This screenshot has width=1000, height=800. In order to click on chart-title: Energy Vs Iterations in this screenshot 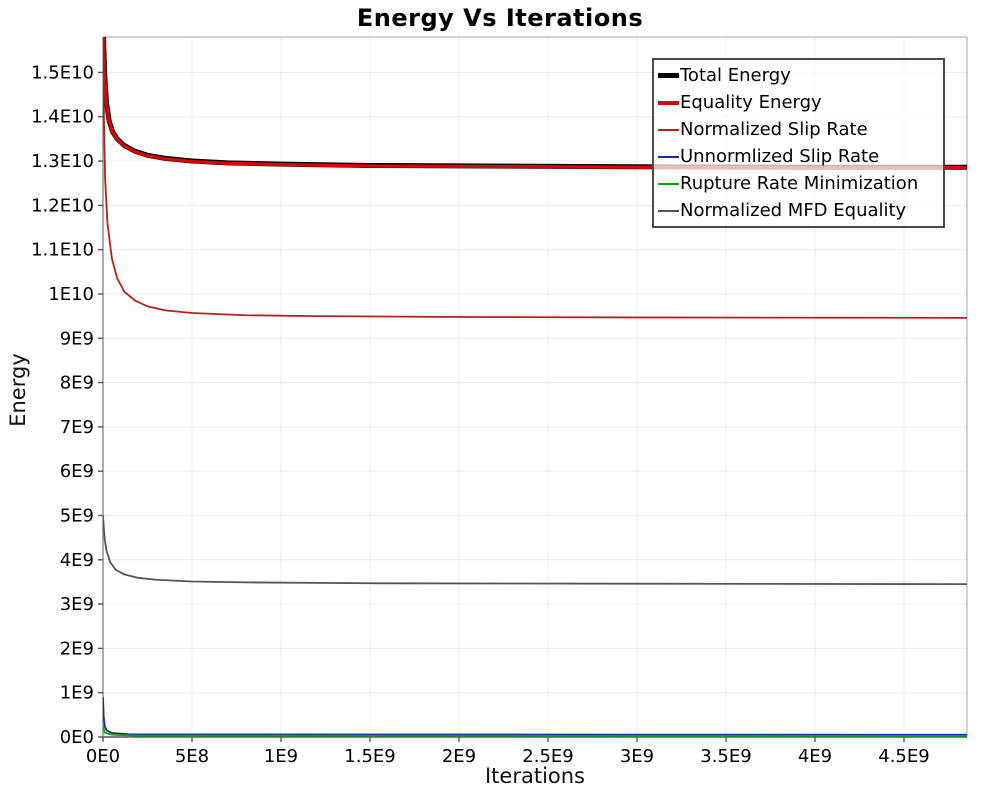, I will do `click(500, 18)`.